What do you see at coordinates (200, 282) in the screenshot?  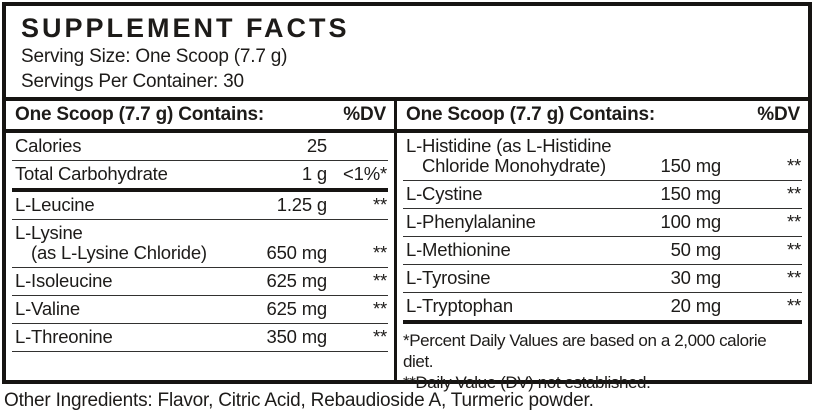 I see `nutrient-row-l-isoleucine: L-Isoleucine 625 mg **` at bounding box center [200, 282].